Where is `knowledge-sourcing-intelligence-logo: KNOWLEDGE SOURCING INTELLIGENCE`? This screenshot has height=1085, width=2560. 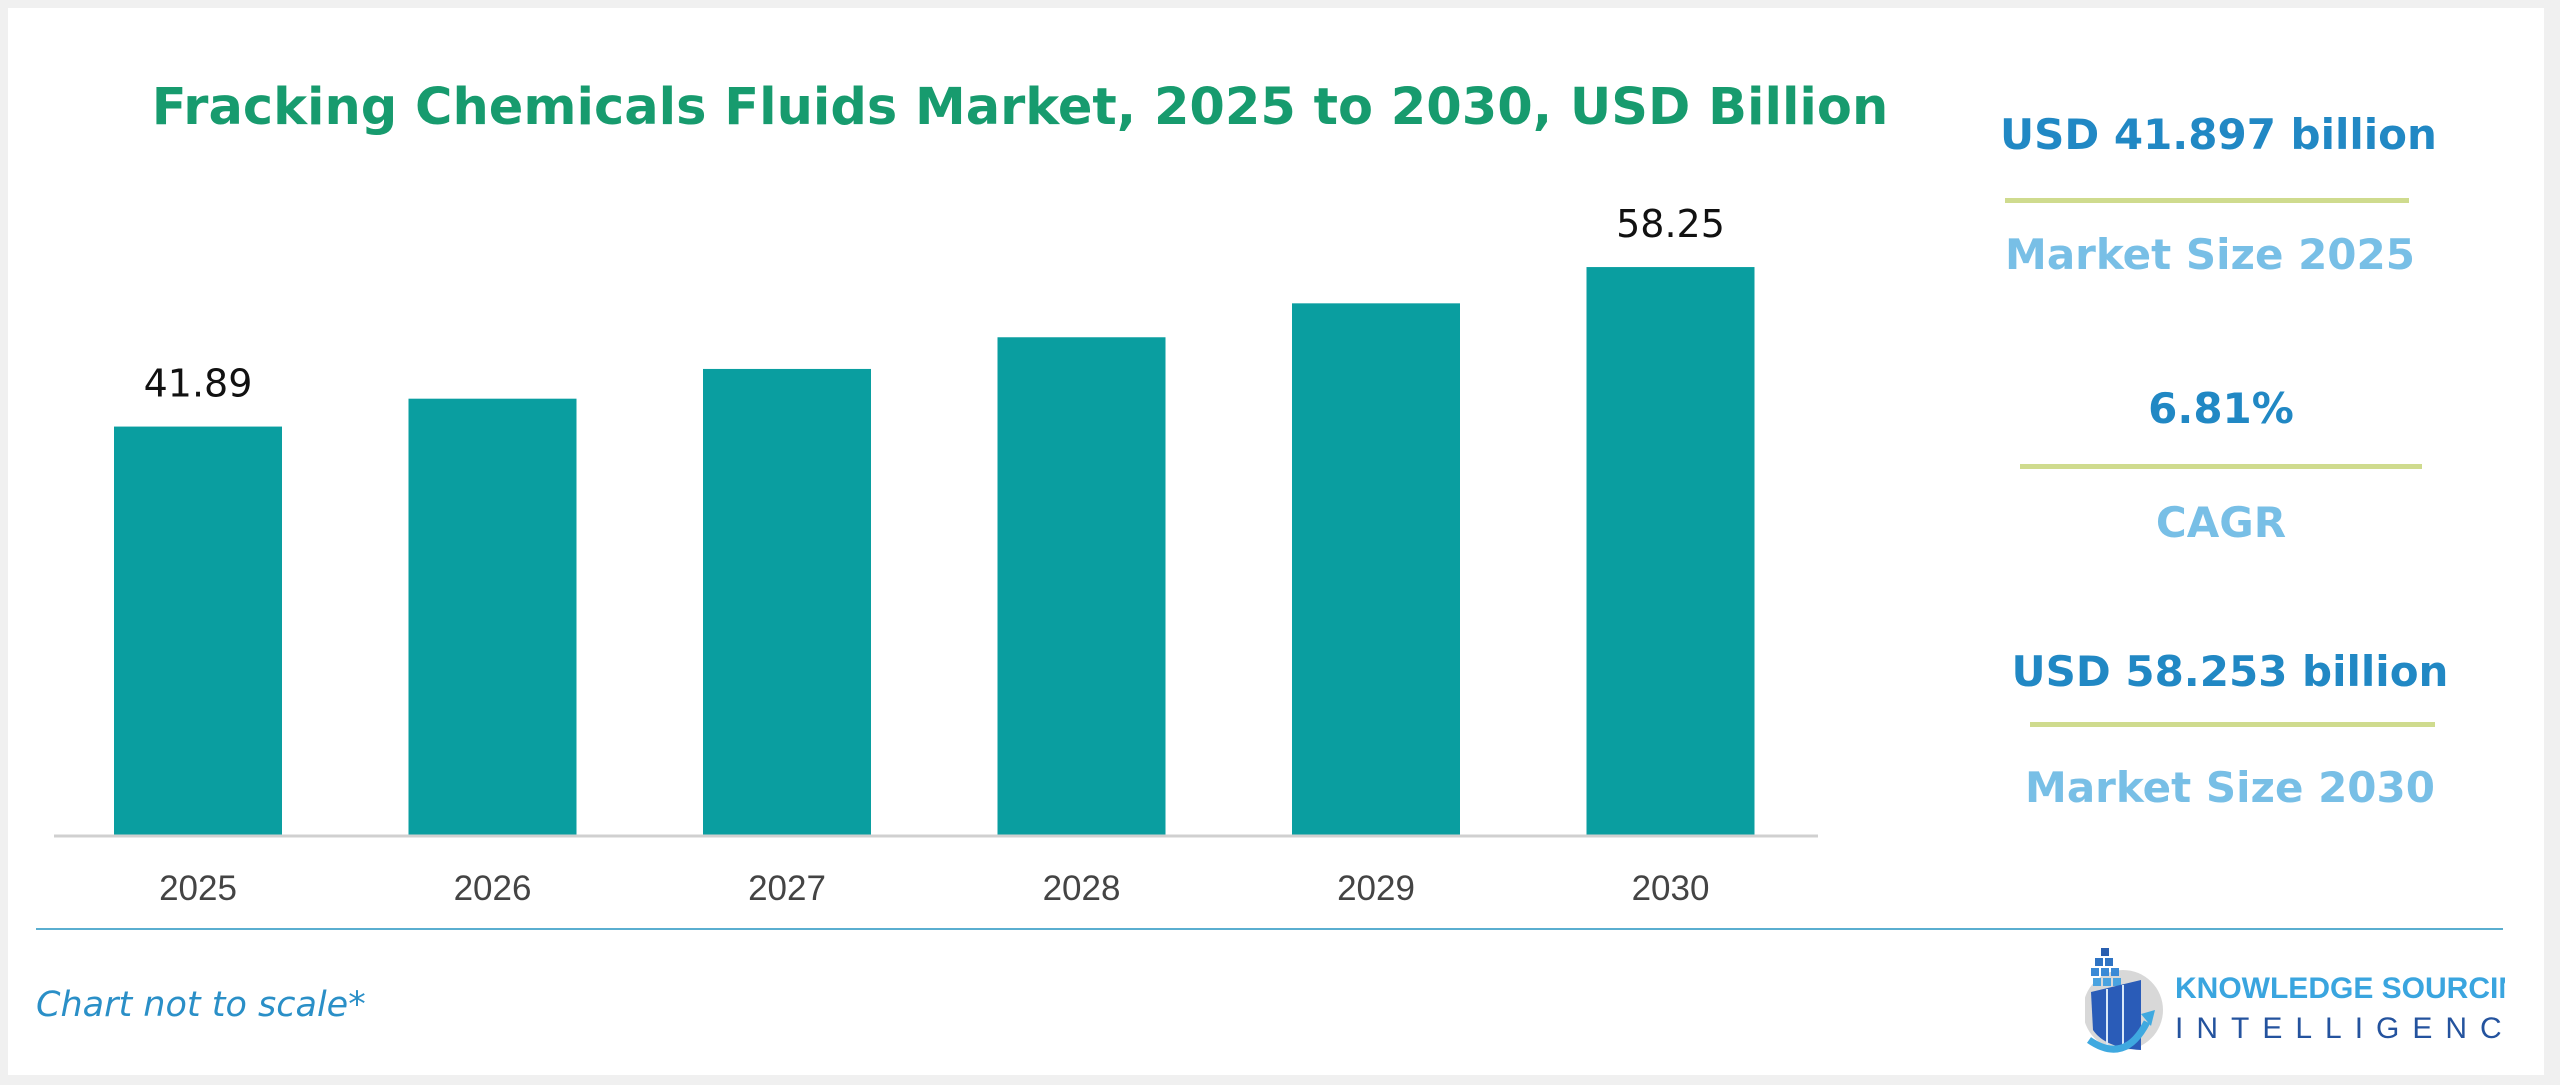 knowledge-sourcing-intelligence-logo: KNOWLEDGE SOURCING INTELLIGENCE is located at coordinates (2295, 1000).